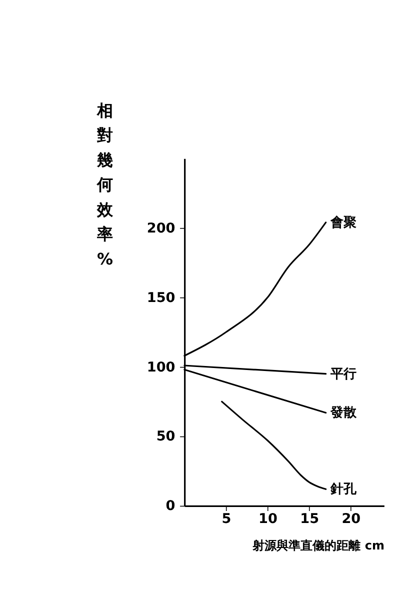 Image resolution: width=400 pixels, height=600 pixels. Describe the element at coordinates (161, 367) in the screenshot. I see `y-tick-label: 100` at that location.